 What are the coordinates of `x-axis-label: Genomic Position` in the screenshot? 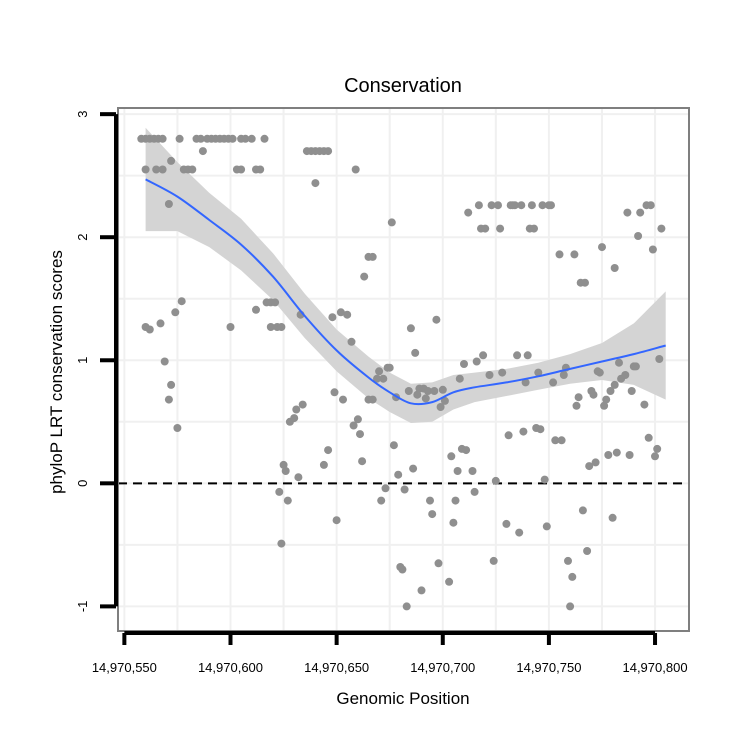 It's located at (402, 698).